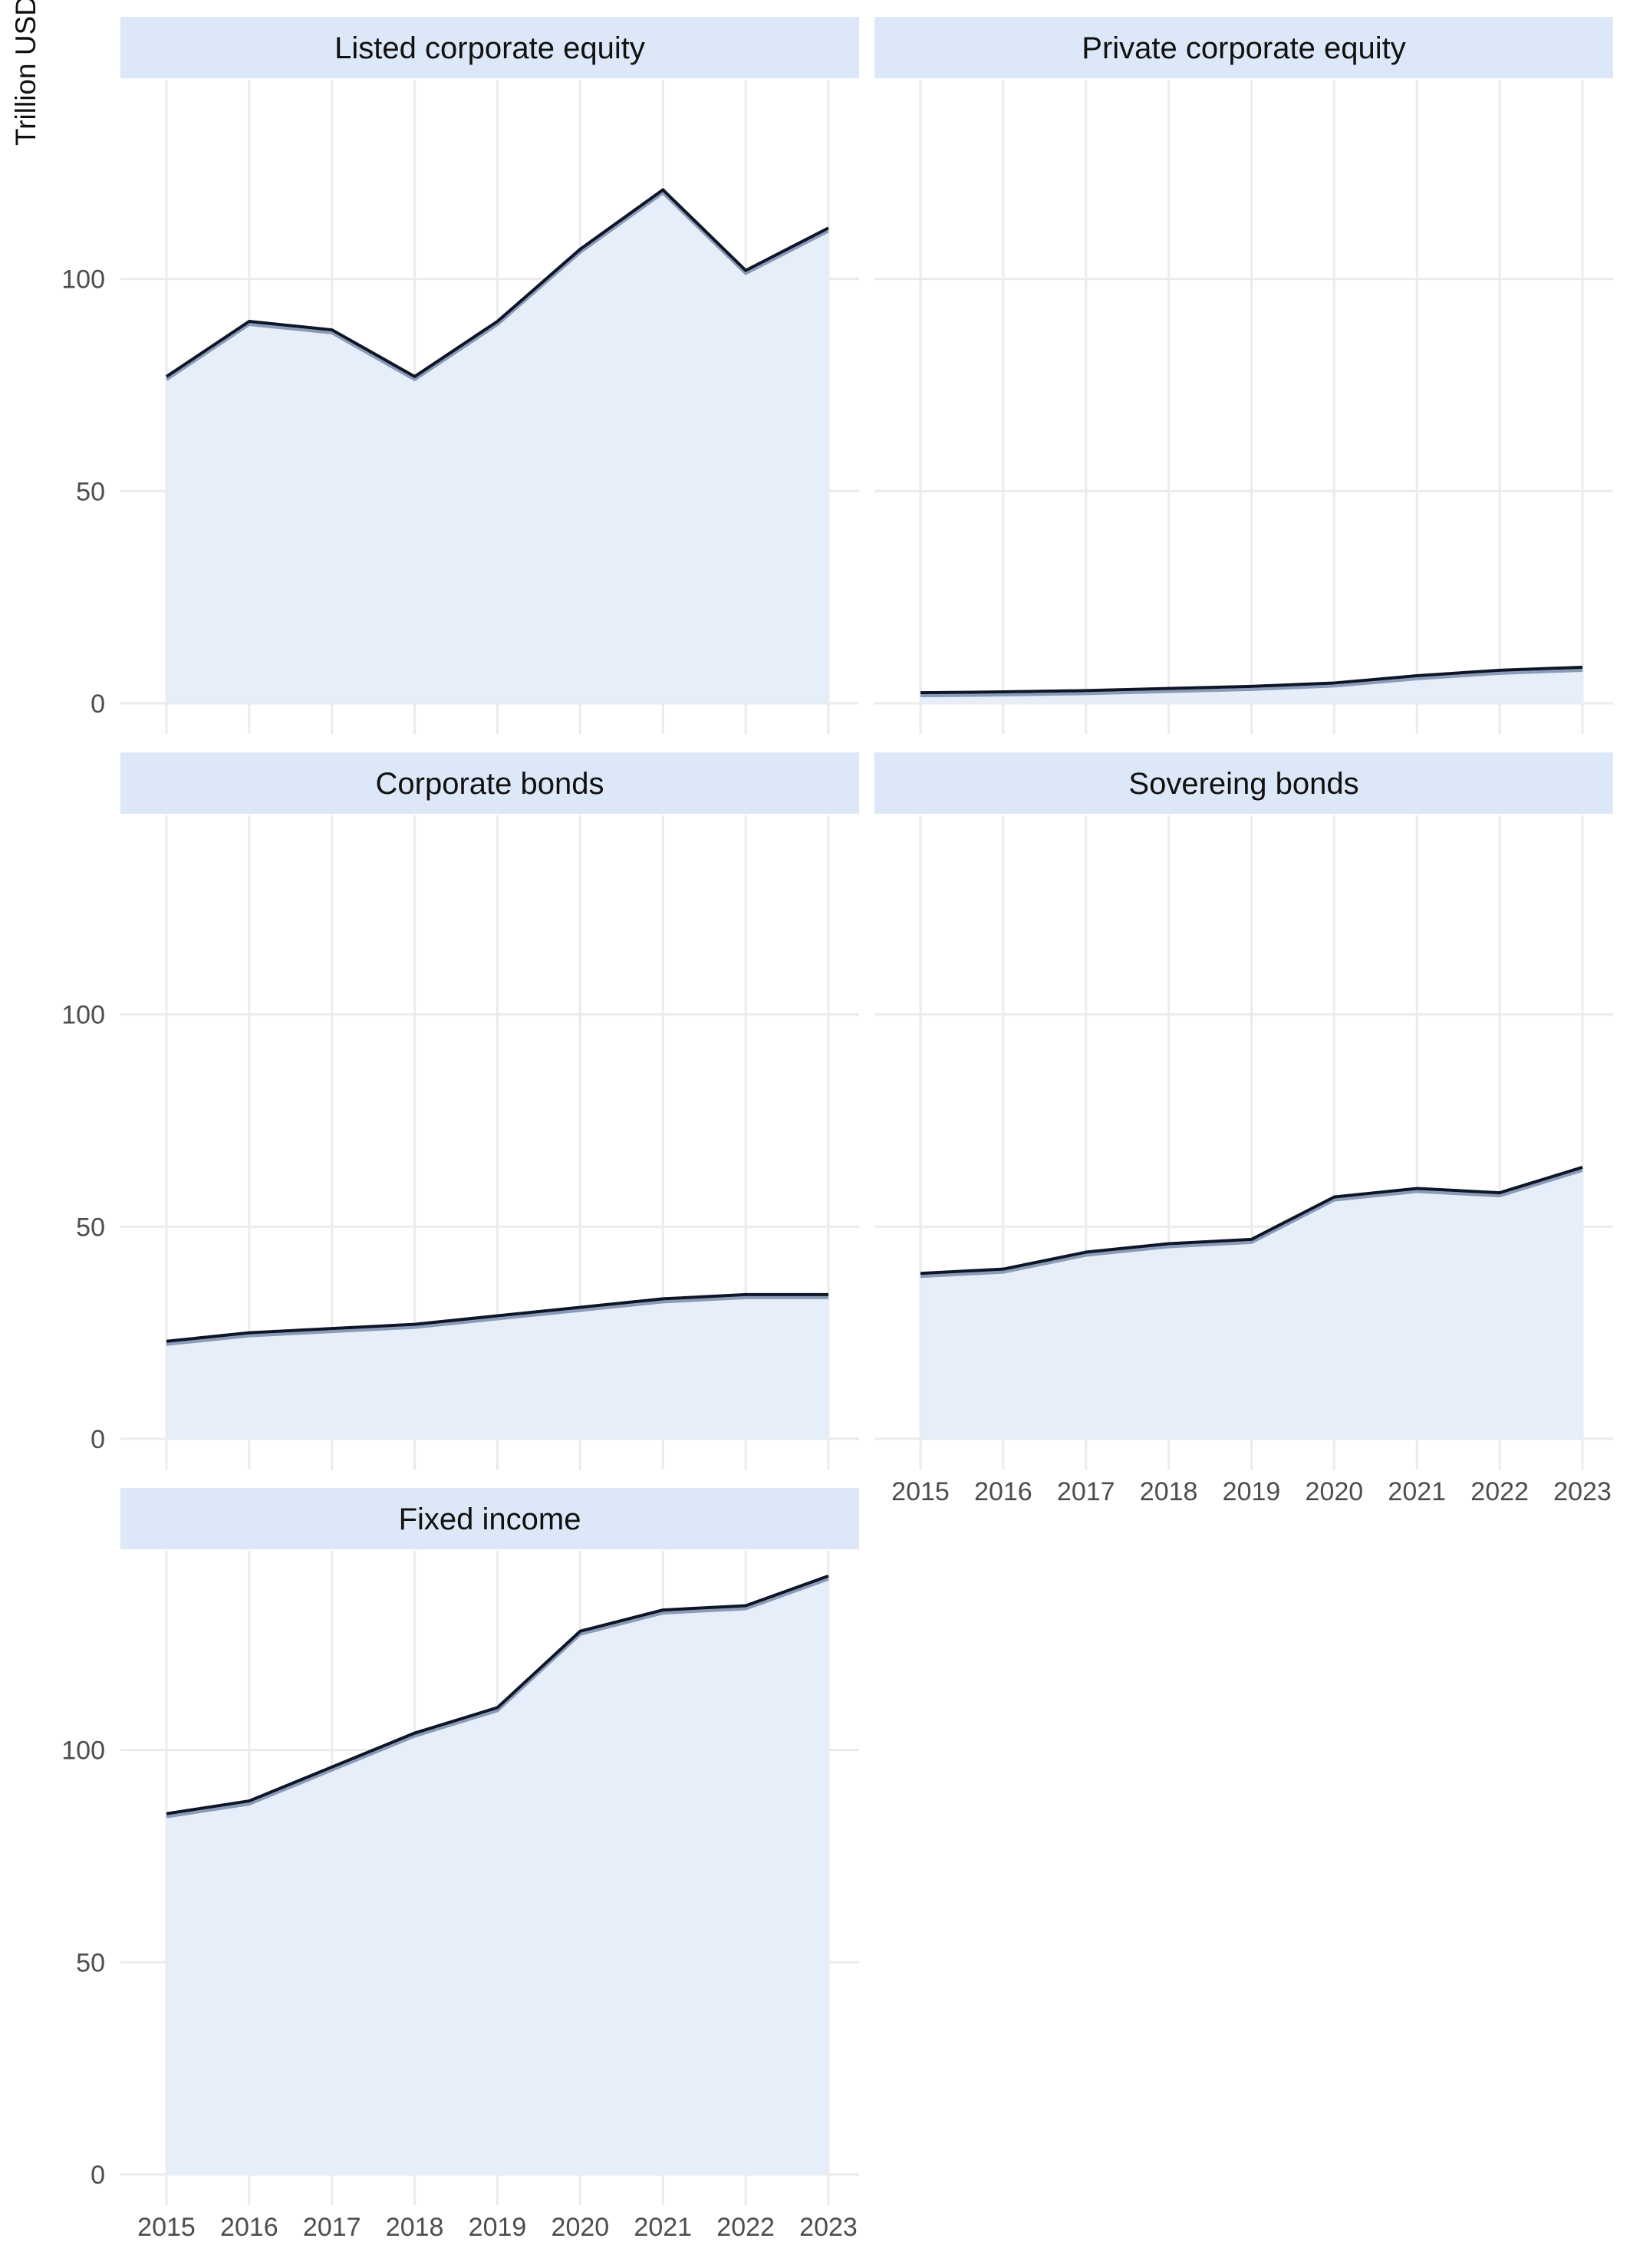 The width and height of the screenshot is (1630, 2268). I want to click on y-axis-title-group: Trillion USD, so click(25, 73).